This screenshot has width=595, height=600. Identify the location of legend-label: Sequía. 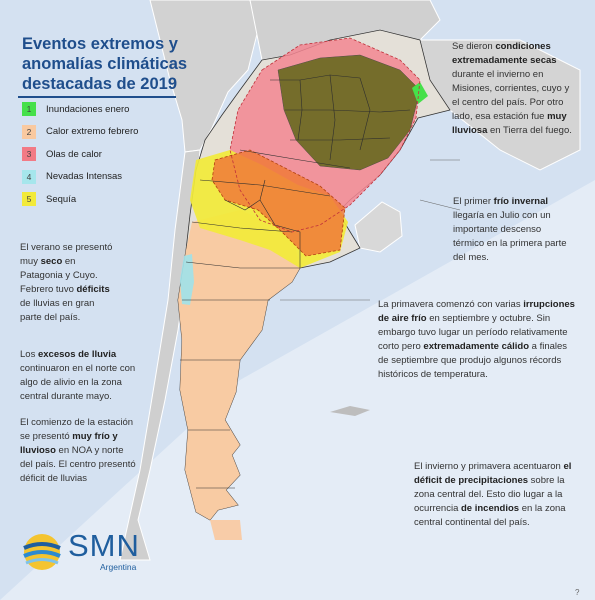
(61, 199).